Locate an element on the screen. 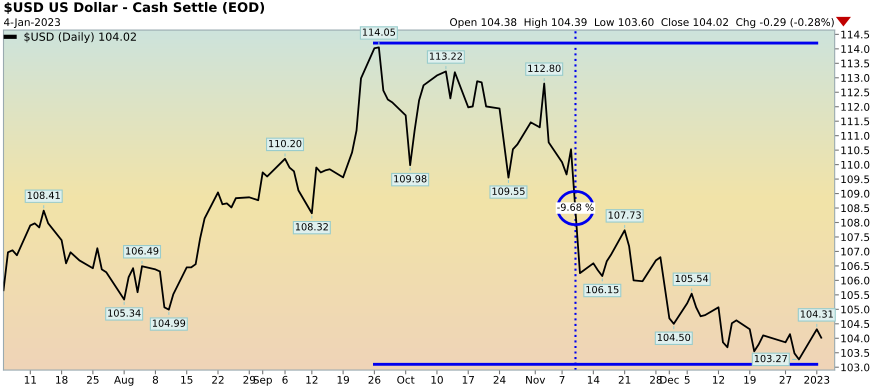  x-tick-label: Aug is located at coordinates (124, 381).